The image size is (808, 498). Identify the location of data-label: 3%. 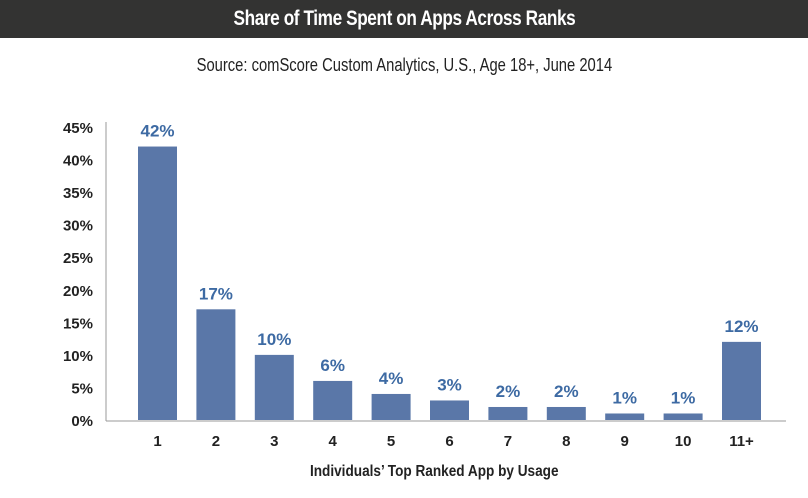
(449, 384).